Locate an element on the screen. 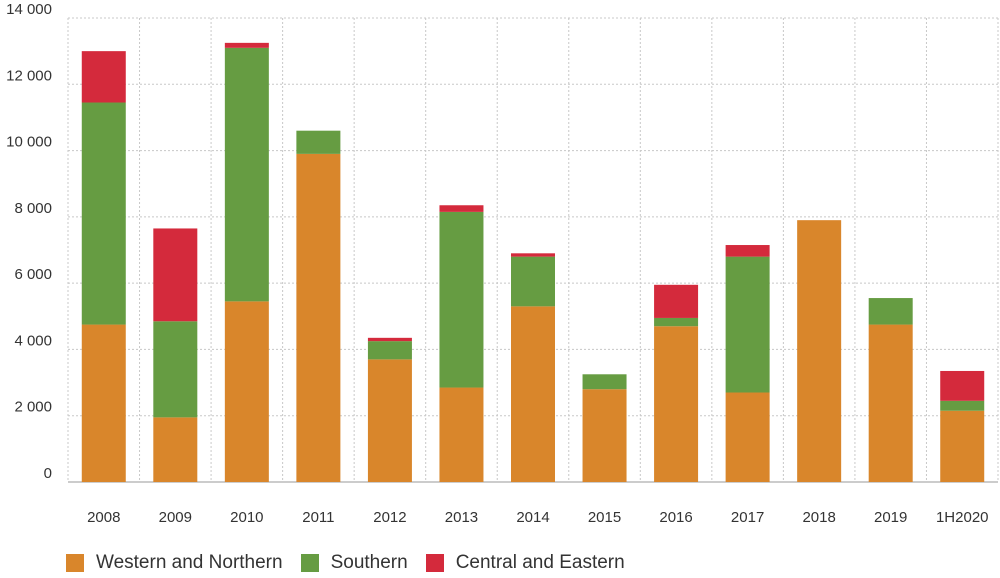  bar-segment-central-and-eastern-1h2020 is located at coordinates (962, 385).